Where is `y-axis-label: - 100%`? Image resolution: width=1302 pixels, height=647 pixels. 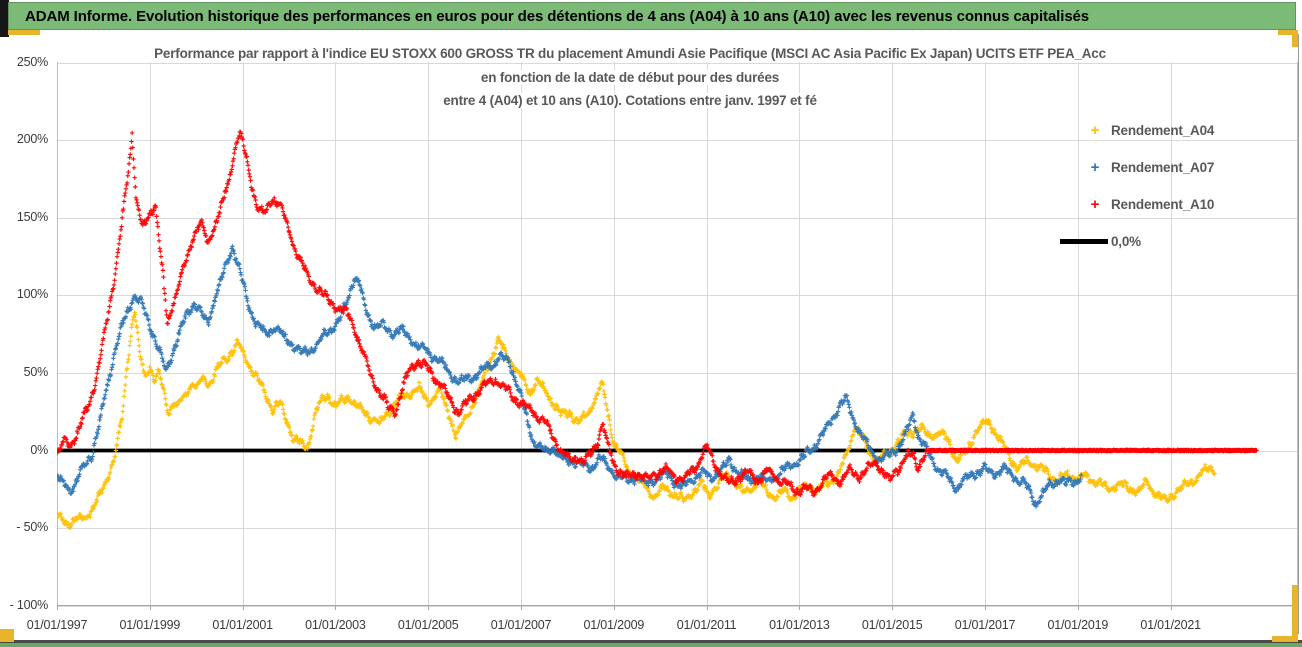 y-axis-label: - 100% is located at coordinates (29, 604).